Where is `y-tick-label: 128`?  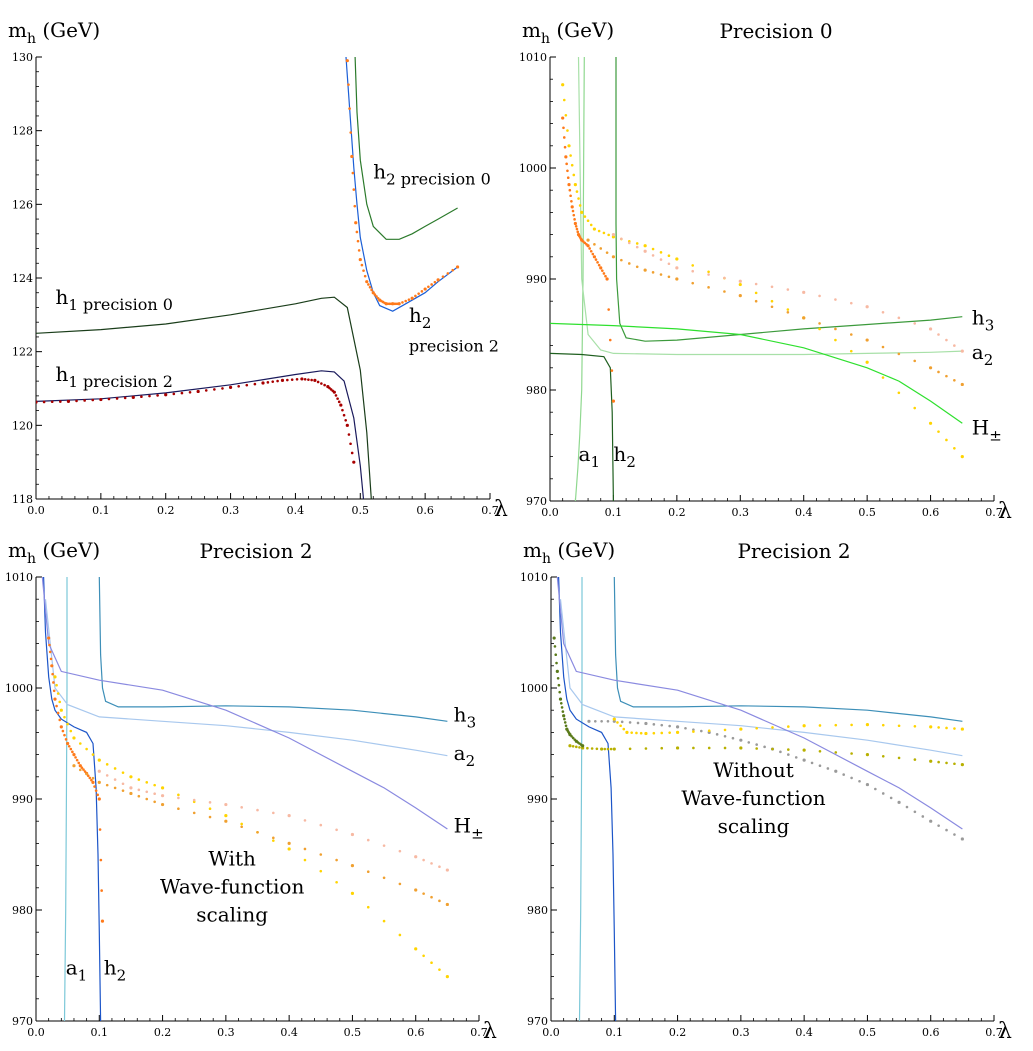 y-tick-label: 128 is located at coordinates (22, 131).